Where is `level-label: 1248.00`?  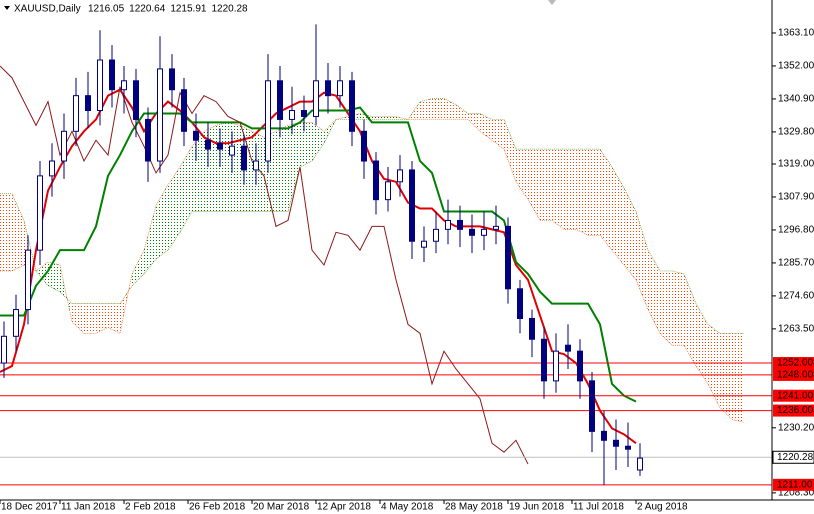 level-label: 1248.00 is located at coordinates (795, 375).